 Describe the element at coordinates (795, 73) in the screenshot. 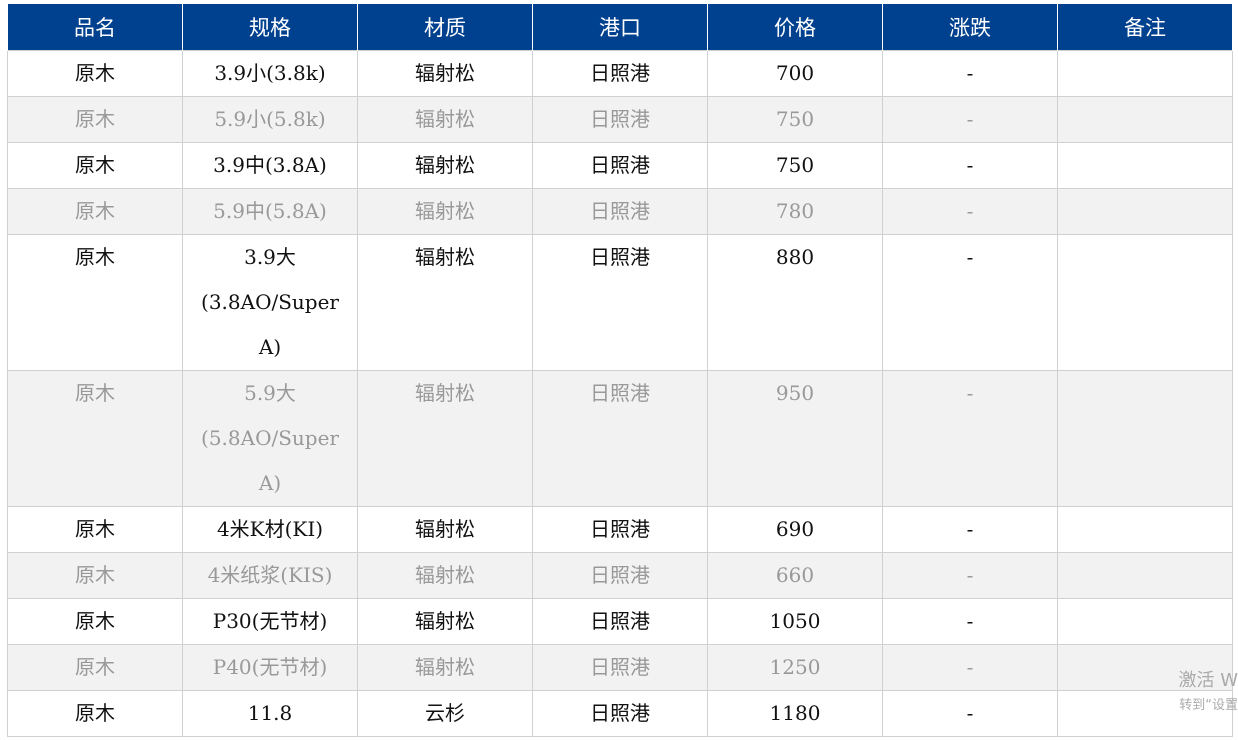

I see `cell: 700` at that location.